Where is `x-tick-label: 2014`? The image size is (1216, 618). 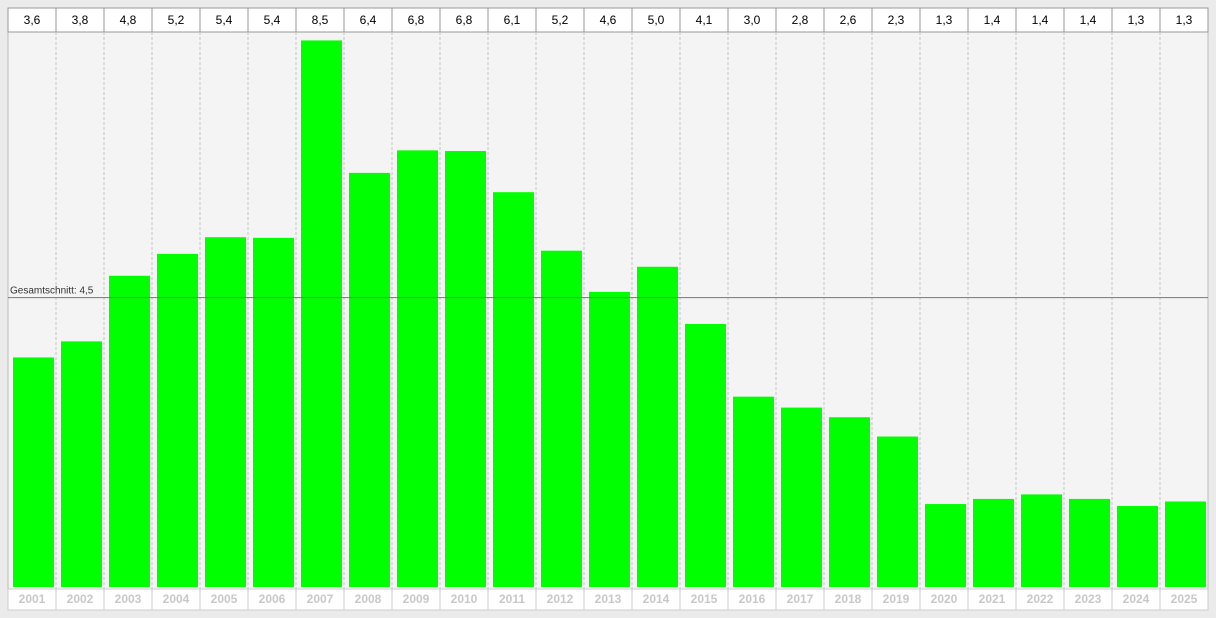
x-tick-label: 2014 is located at coordinates (656, 599).